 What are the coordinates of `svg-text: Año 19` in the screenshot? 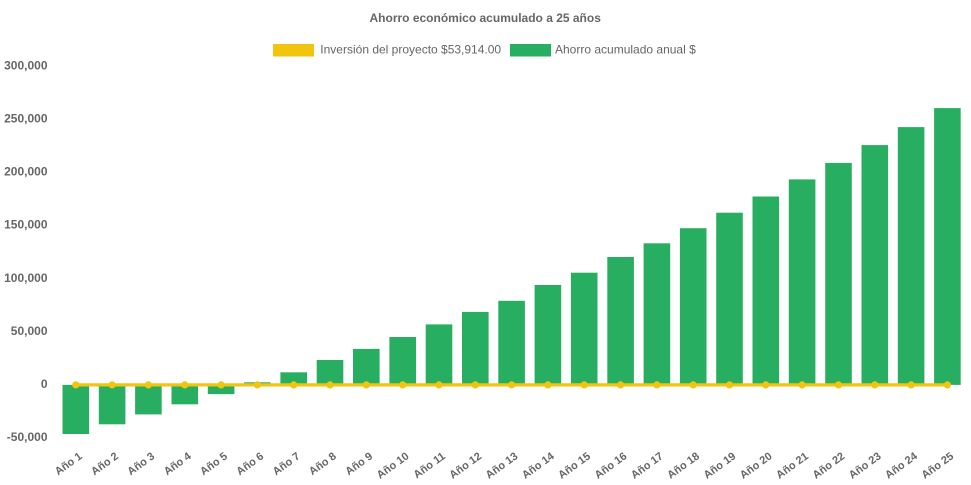 It's located at (720, 465).